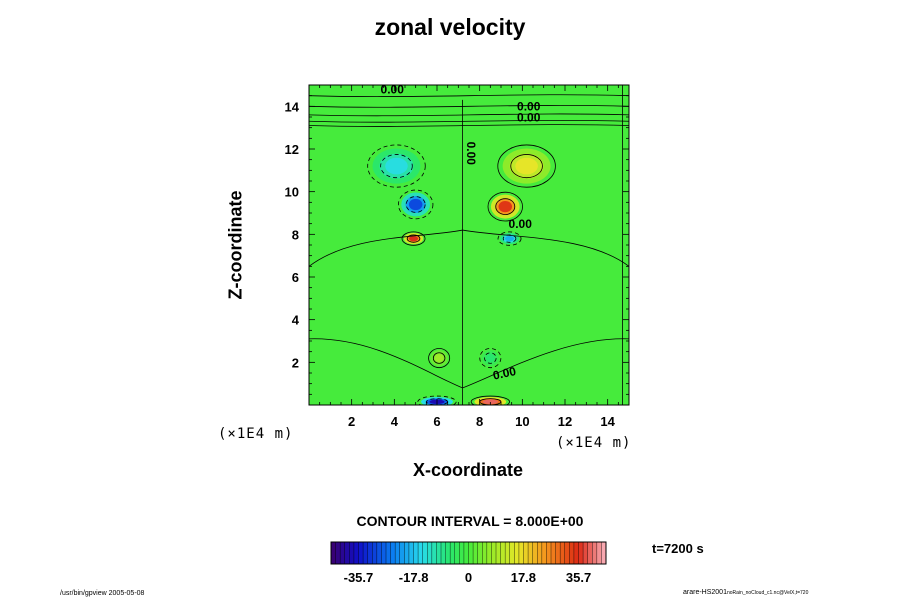  What do you see at coordinates (351, 421) in the screenshot?
I see `x-tick-label: 2` at bounding box center [351, 421].